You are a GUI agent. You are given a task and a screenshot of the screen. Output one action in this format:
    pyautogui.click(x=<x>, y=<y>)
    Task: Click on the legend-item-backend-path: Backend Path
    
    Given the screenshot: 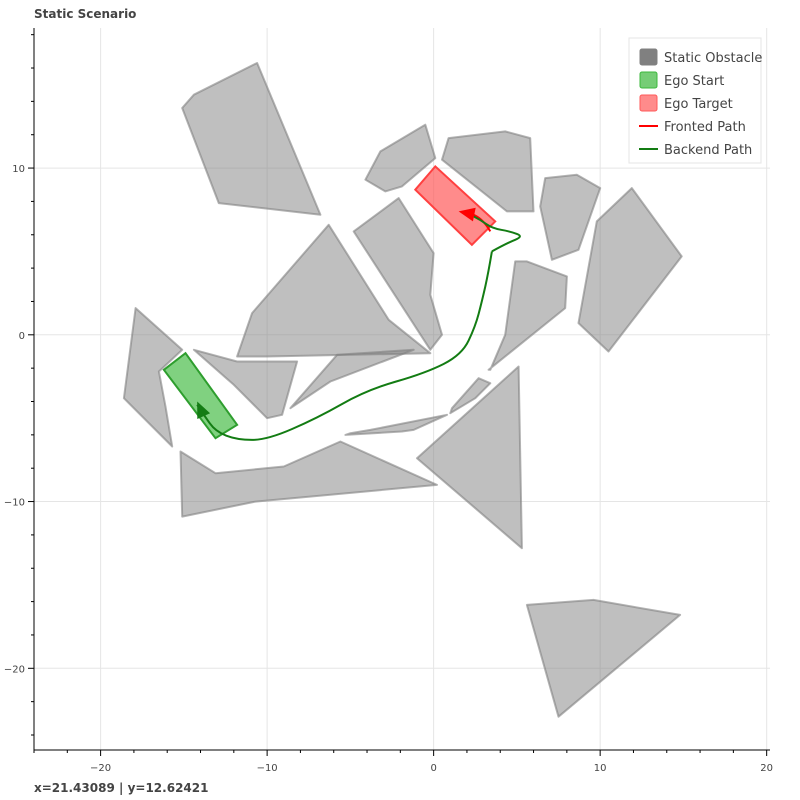 What is the action you would take?
    pyautogui.click(x=695, y=150)
    